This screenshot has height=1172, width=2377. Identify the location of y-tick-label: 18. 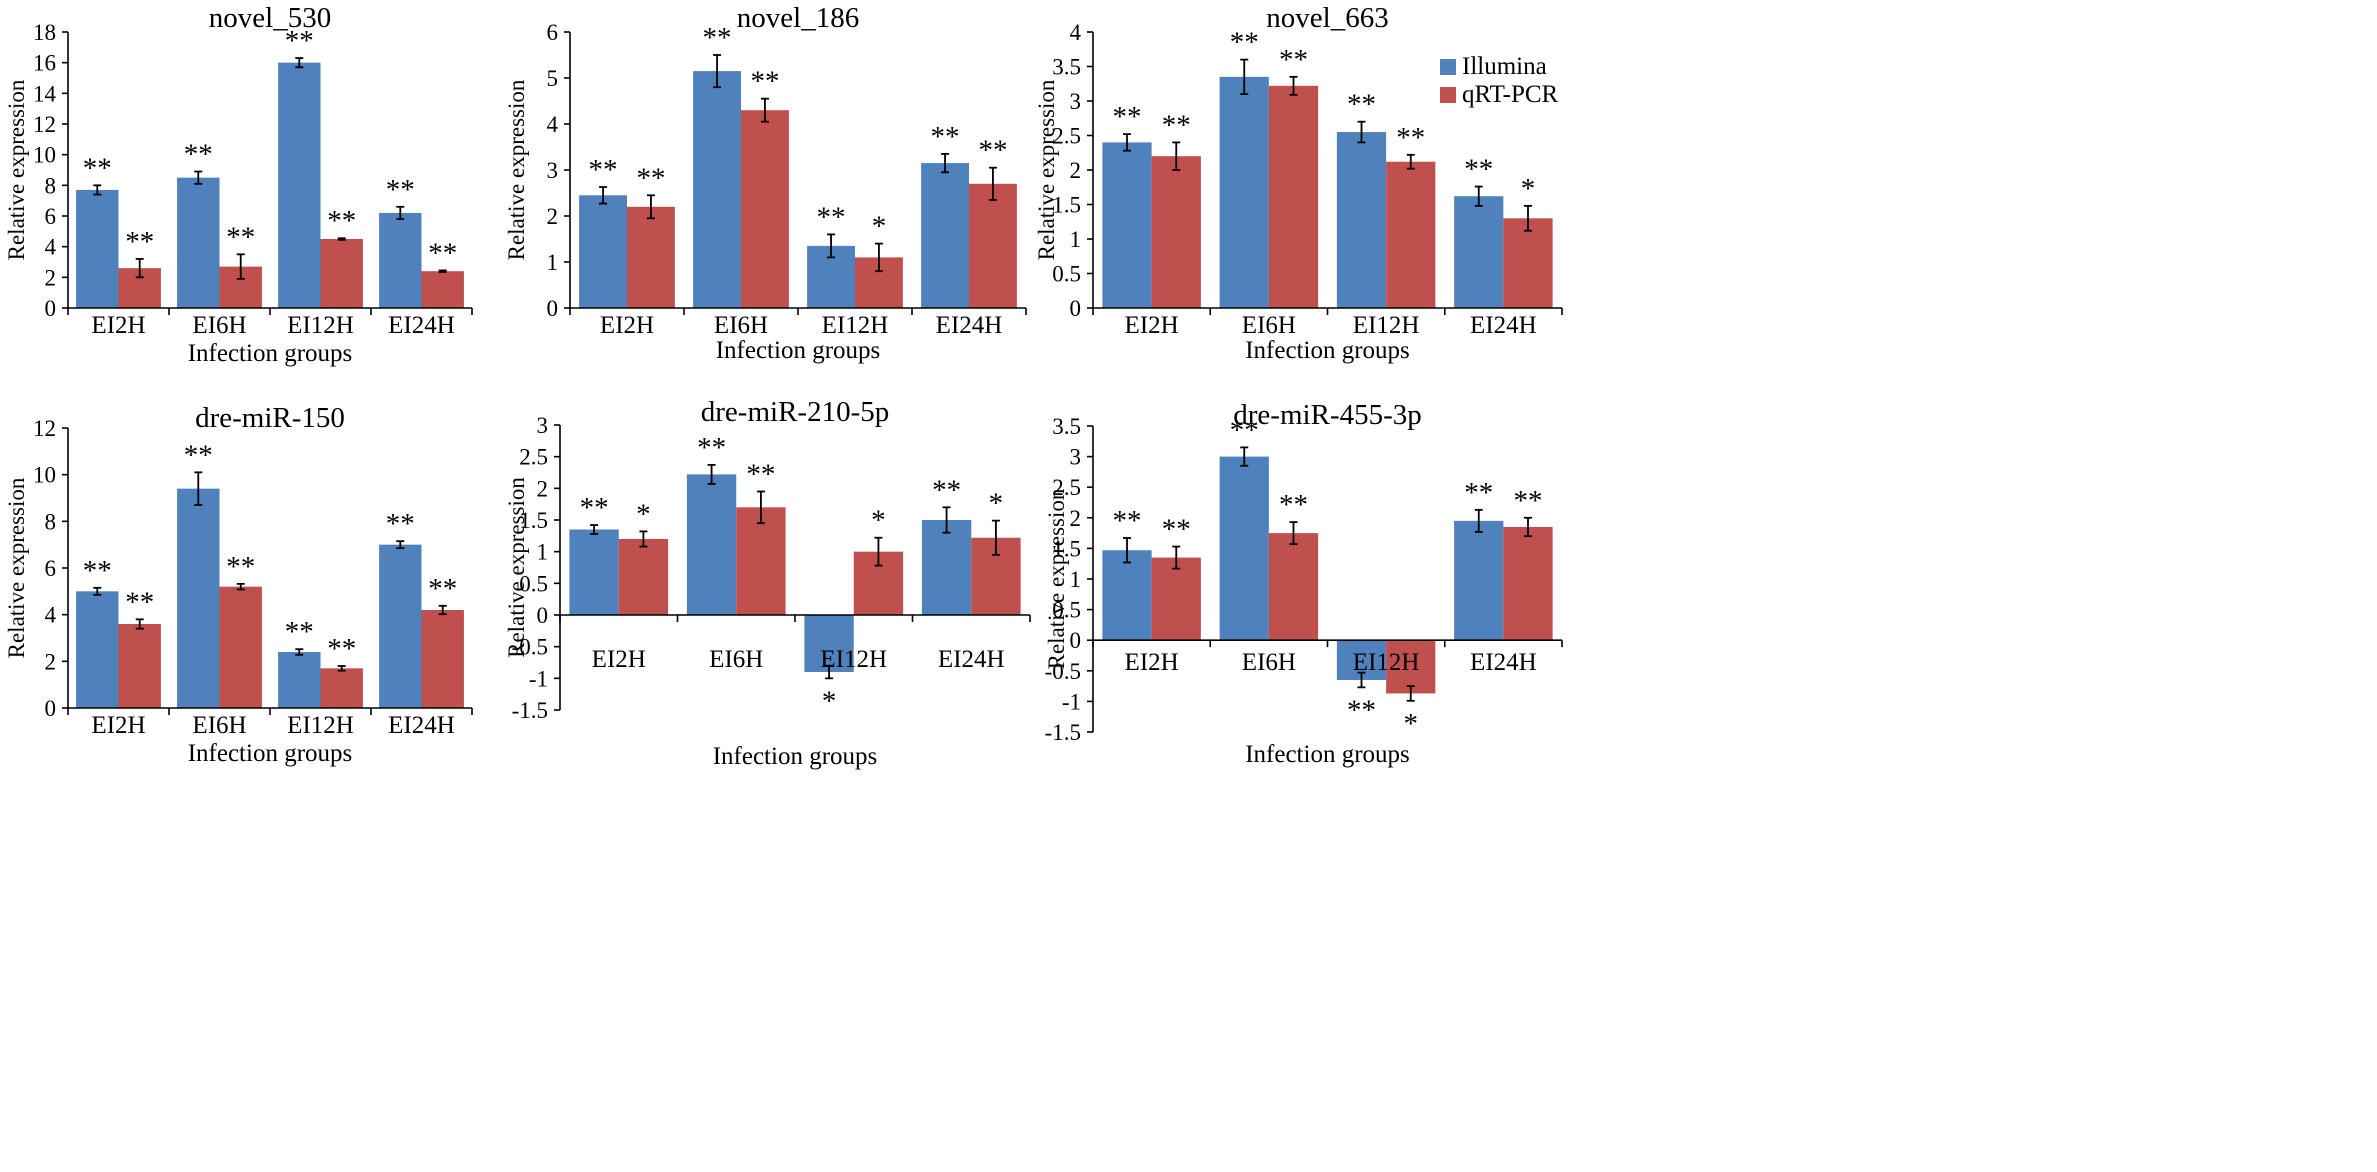
(44, 32).